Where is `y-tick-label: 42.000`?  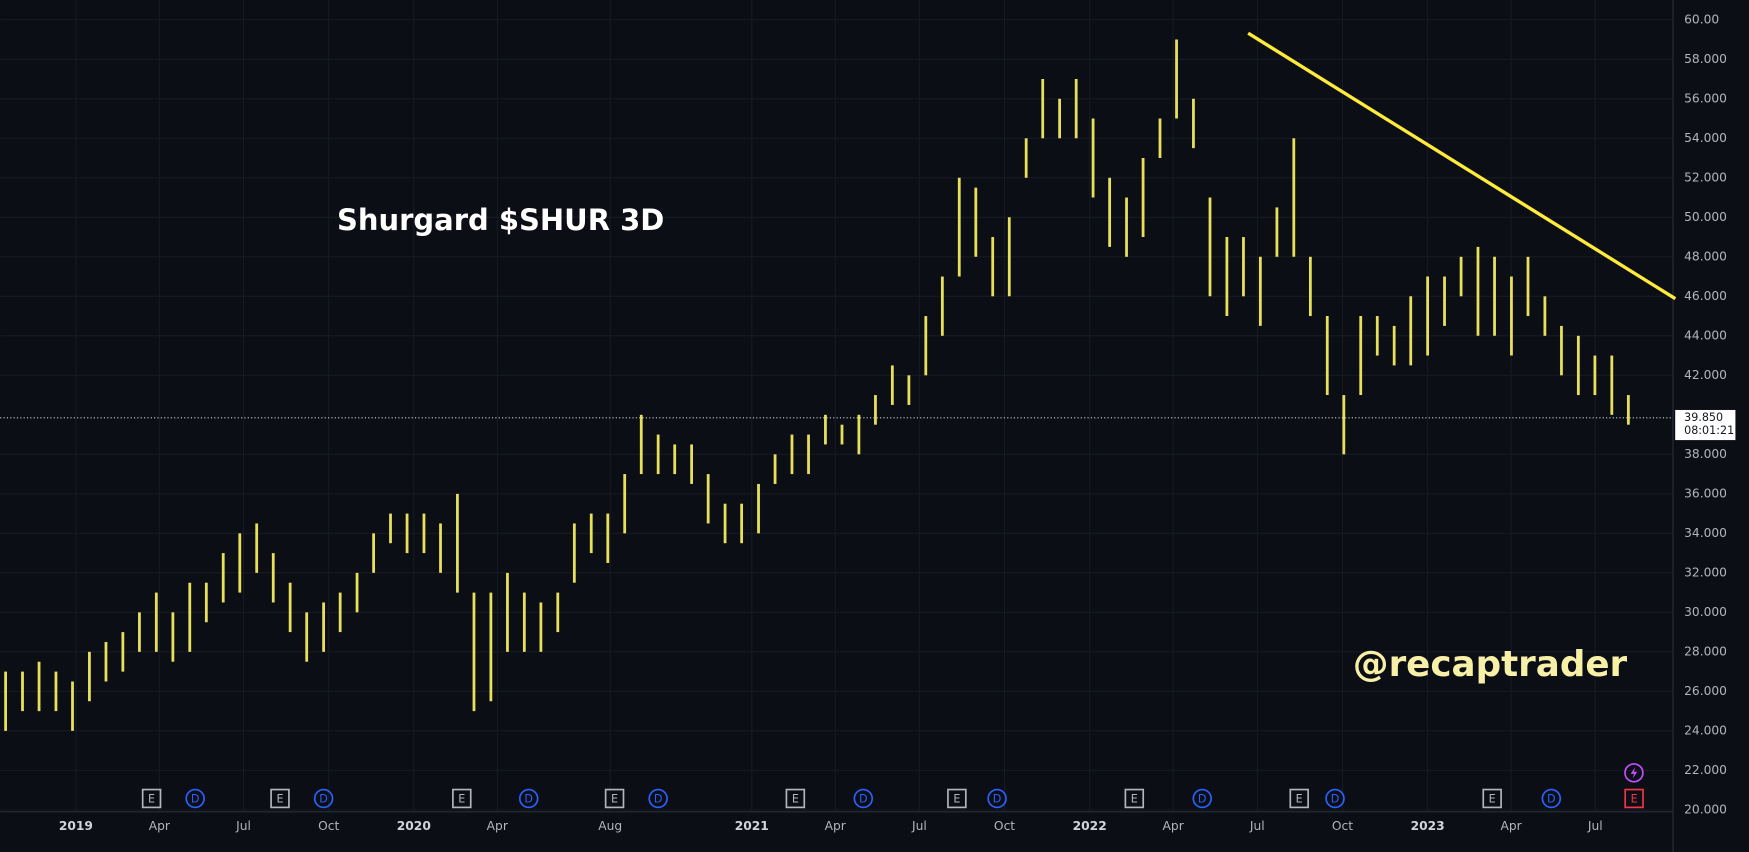 y-tick-label: 42.000 is located at coordinates (1705, 375).